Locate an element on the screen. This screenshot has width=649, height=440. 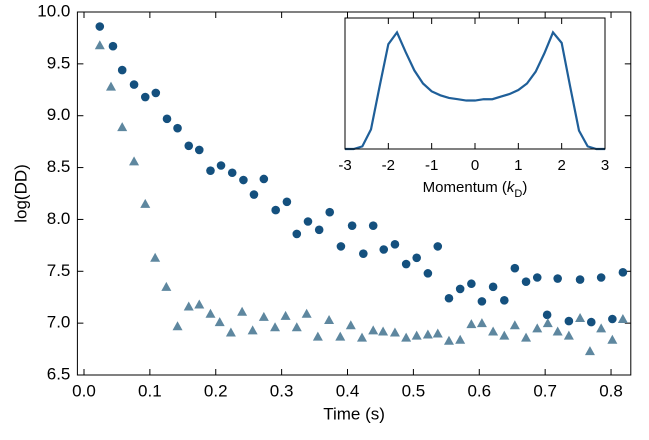
x-axis-label-part: D is located at coordinates (518, 194).